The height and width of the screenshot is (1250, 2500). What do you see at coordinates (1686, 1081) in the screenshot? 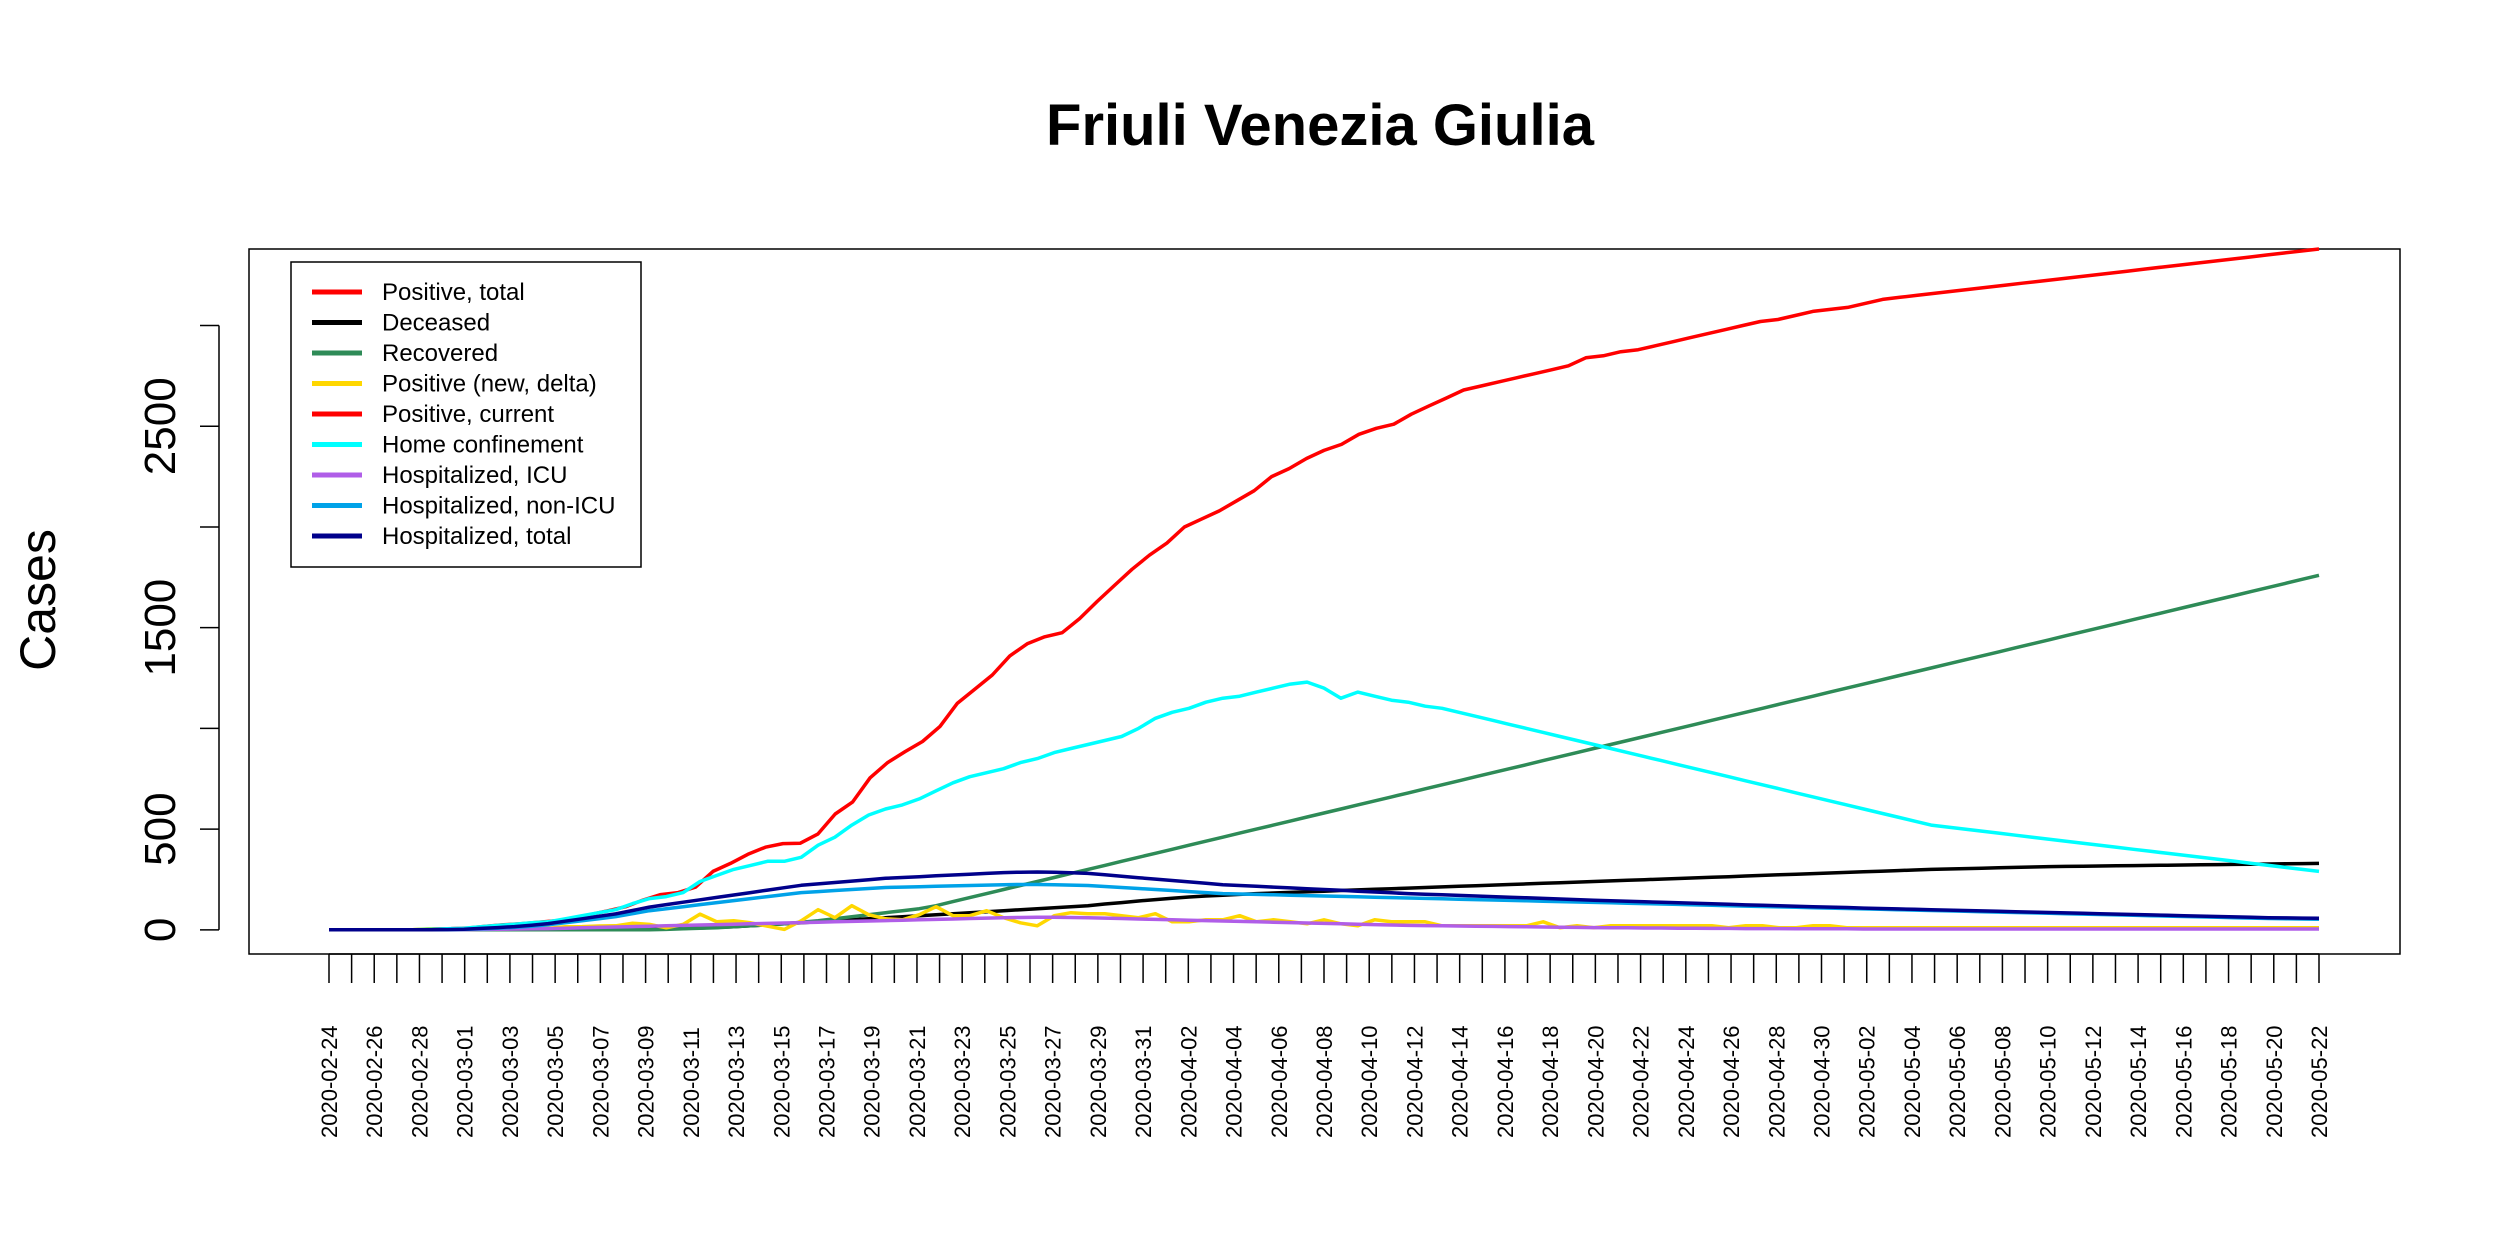
I see `x-tick-label: 2020-04-24` at bounding box center [1686, 1081].